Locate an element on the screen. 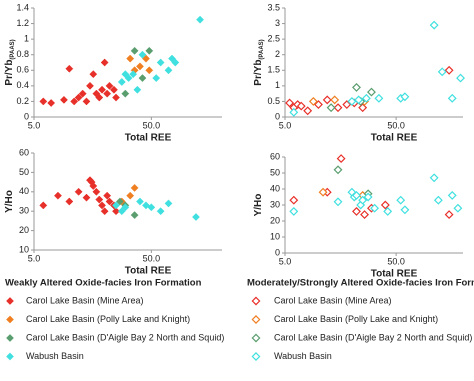 The image size is (474, 381). y-tick-label: 0 is located at coordinates (277, 252).